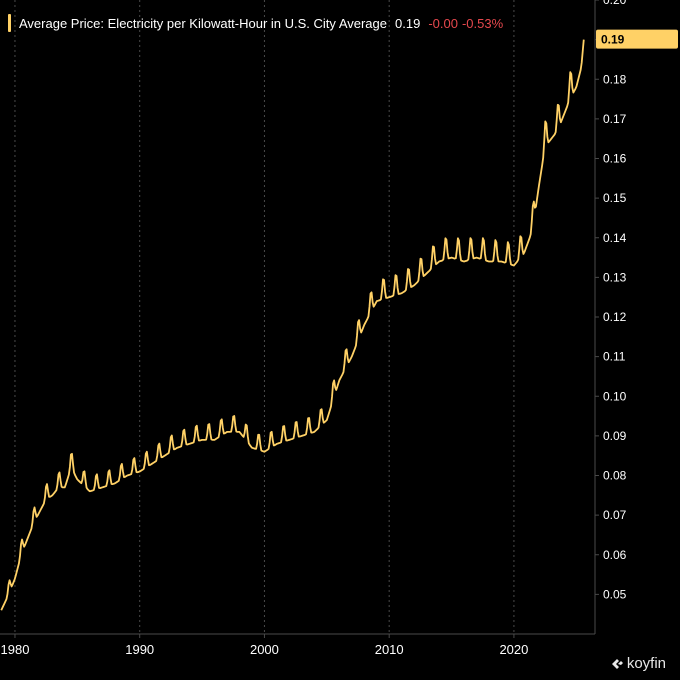 This screenshot has width=680, height=680. I want to click on legend-change-value: -0.00, so click(443, 23).